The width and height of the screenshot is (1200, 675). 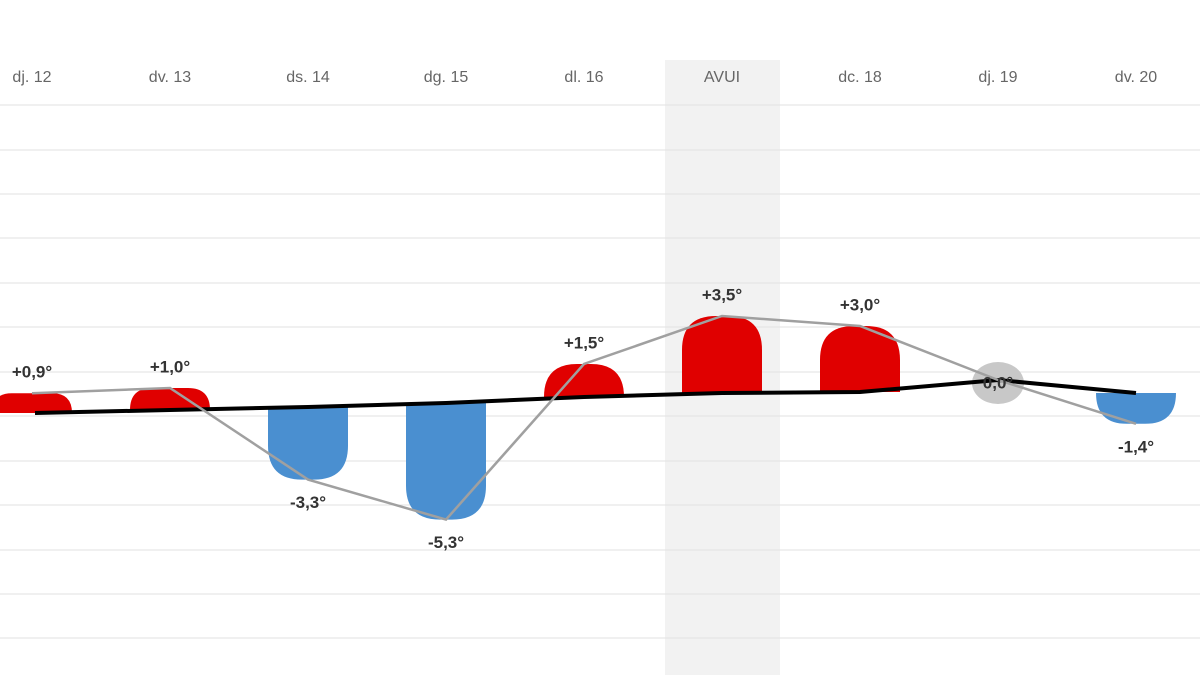 I want to click on value-label: +1,5°, so click(x=584, y=342).